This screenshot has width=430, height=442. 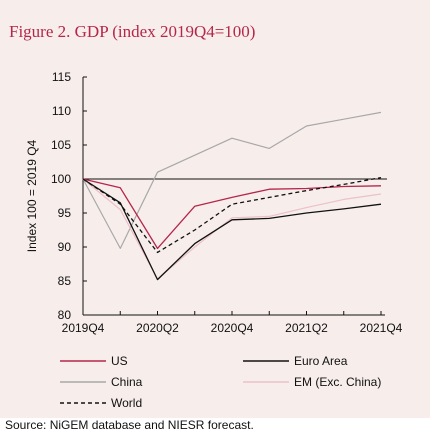 I want to click on y-axis-label: Index 100 = 2019 Q4, so click(x=32, y=195).